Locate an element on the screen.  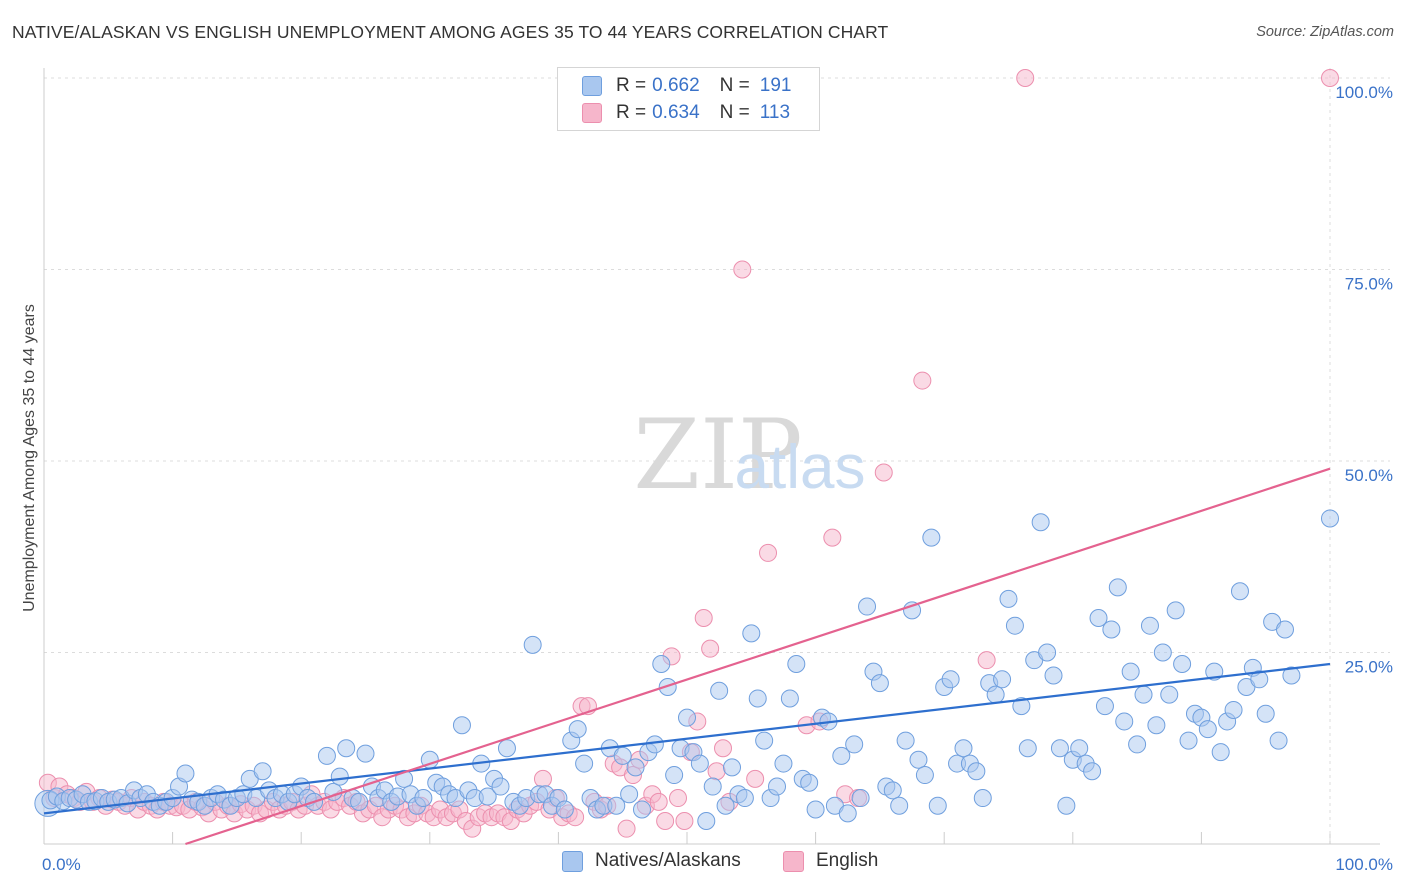
y-tick-label: 25.0% is located at coordinates (1369, 667).